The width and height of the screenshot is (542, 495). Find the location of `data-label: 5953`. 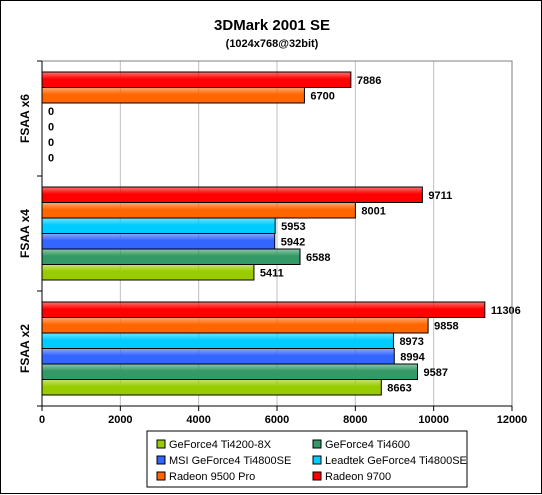

data-label: 5953 is located at coordinates (293, 227).